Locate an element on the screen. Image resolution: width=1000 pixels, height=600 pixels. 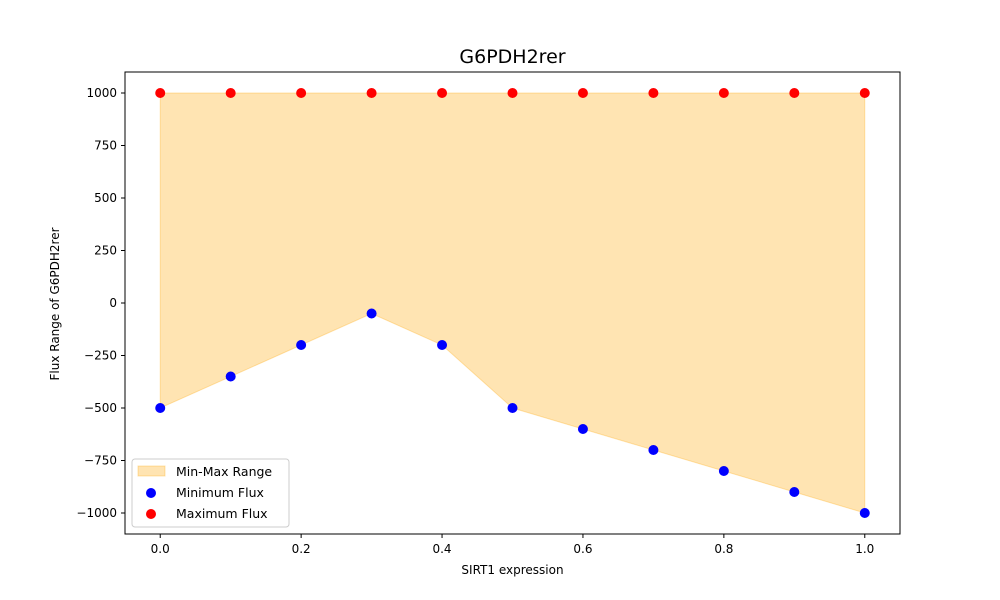
legend-label-range: Min-Max Range is located at coordinates (224, 471).